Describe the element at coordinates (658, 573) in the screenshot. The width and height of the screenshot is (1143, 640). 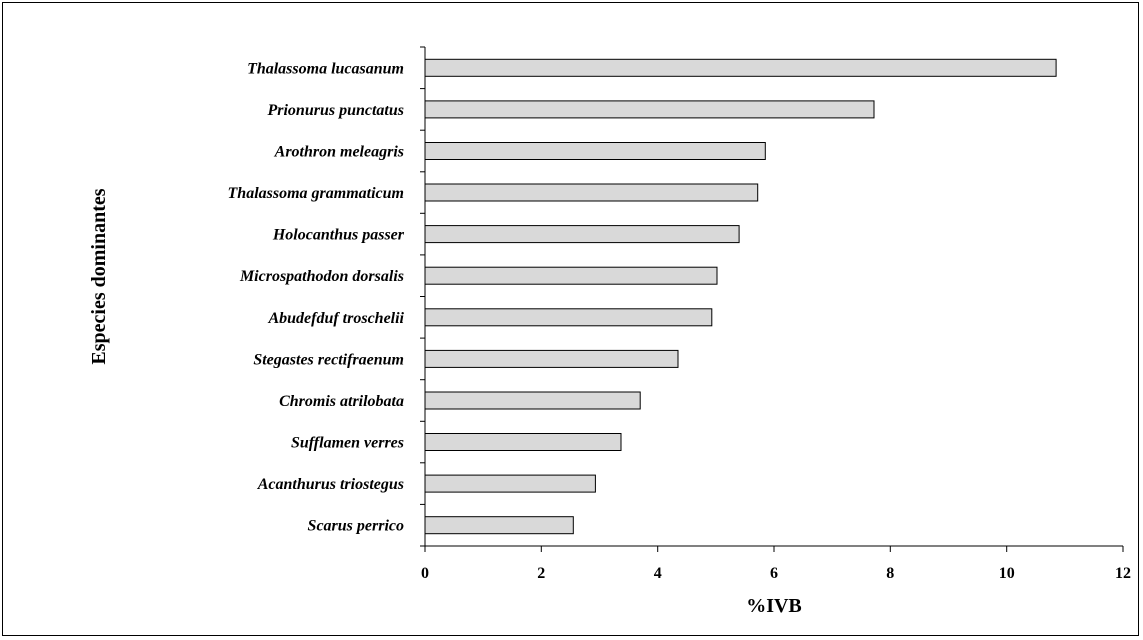
I see `x-tick-label: 4` at that location.